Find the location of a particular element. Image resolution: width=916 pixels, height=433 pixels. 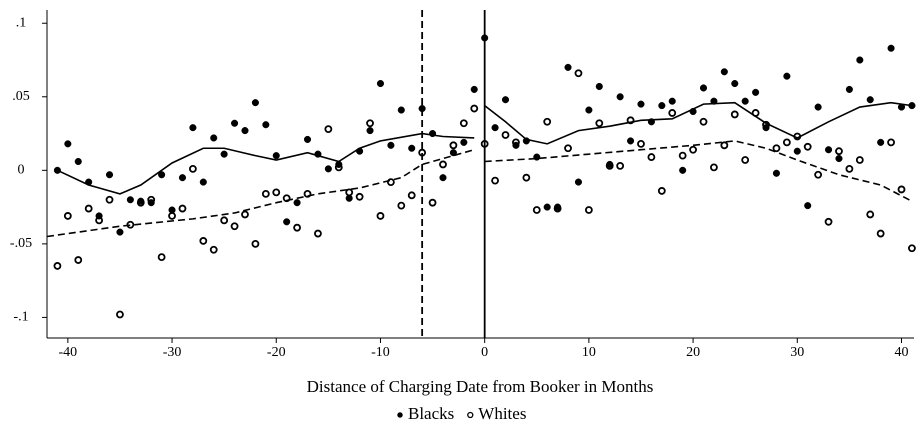

x-tick-label: -30 is located at coordinates (172, 352).